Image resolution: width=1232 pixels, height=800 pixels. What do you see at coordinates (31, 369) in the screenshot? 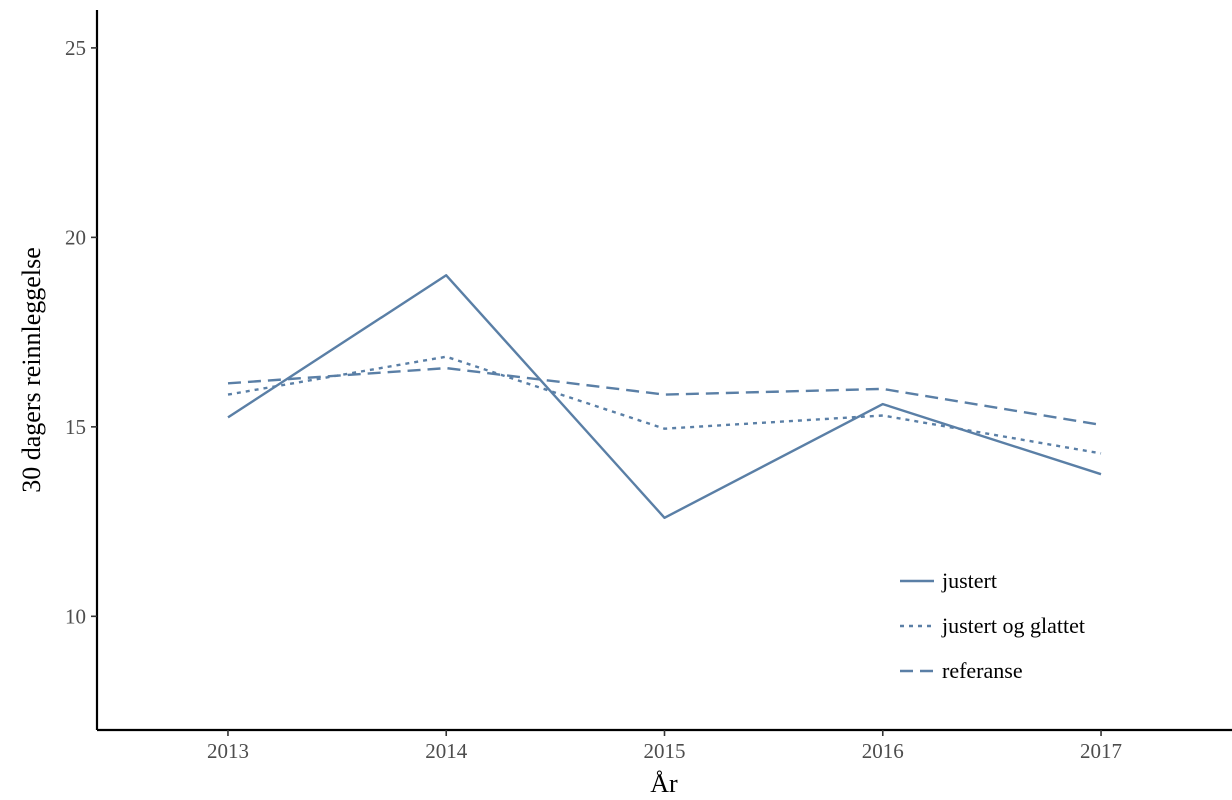
I see `y-axis-title: 30 dagers reinnleggelse` at bounding box center [31, 369].